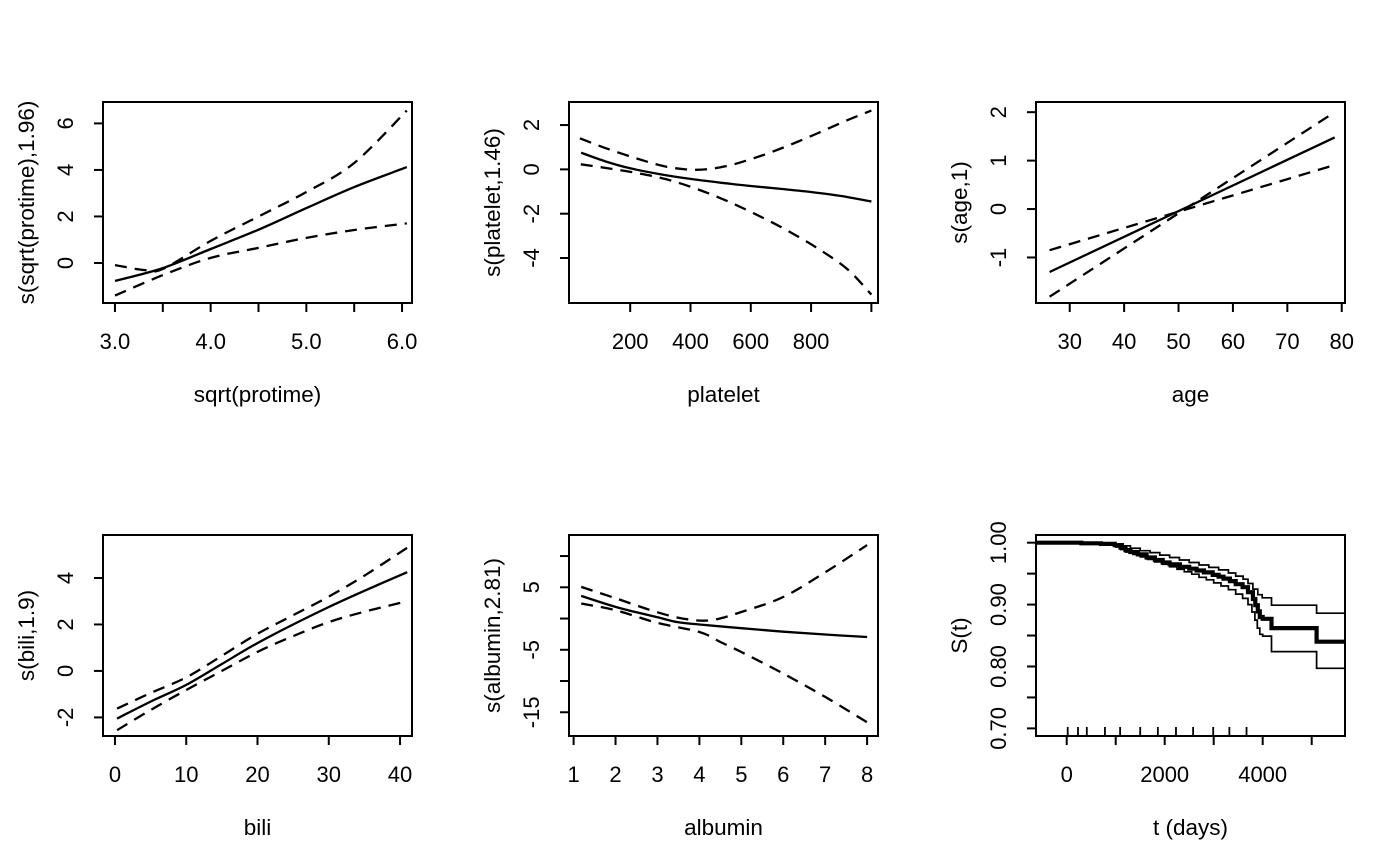 The height and width of the screenshot is (866, 1400). Describe the element at coordinates (959, 635) in the screenshot. I see `y-axis-label: S(t)` at that location.